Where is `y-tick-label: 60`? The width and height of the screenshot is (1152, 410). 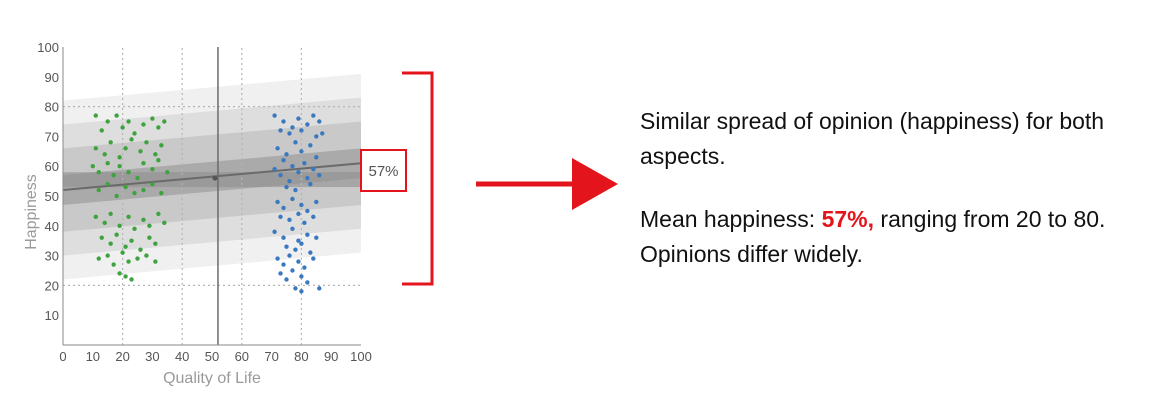
y-tick-label: 60 is located at coordinates (52, 166).